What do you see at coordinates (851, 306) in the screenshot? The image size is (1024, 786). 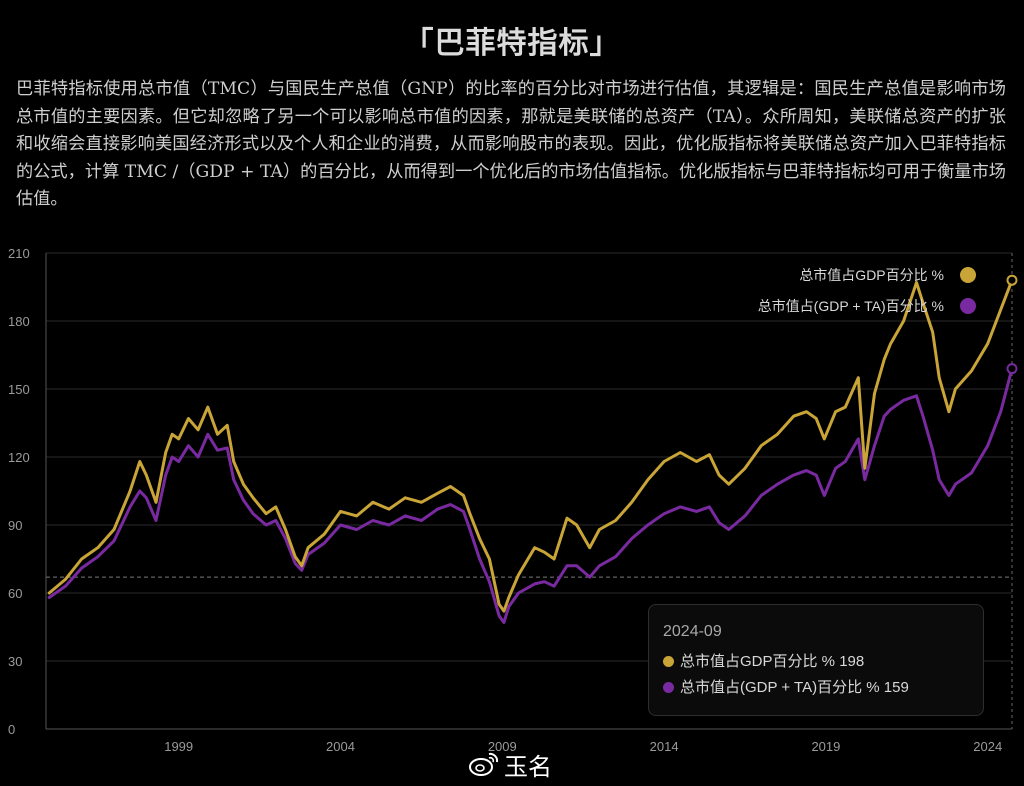 I see `legend-label: 总市值占(GDP + TA)百分比 %` at bounding box center [851, 306].